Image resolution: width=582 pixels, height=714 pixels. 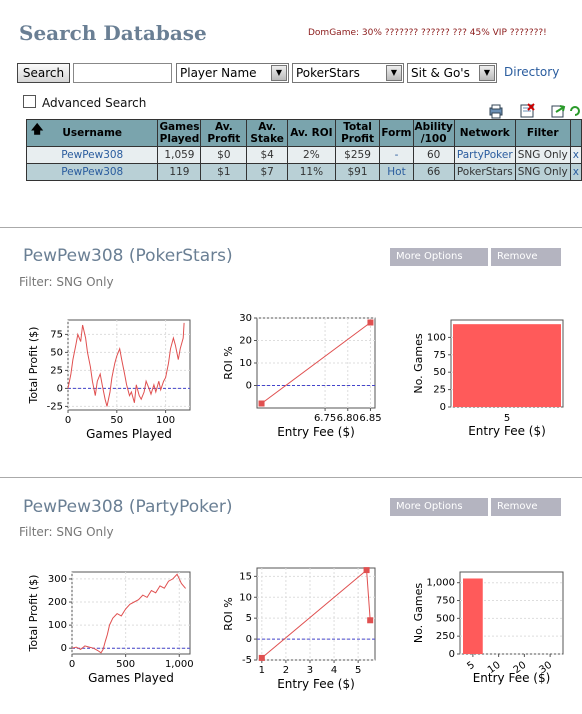 I want to click on cell-games: 119, so click(x=179, y=172).